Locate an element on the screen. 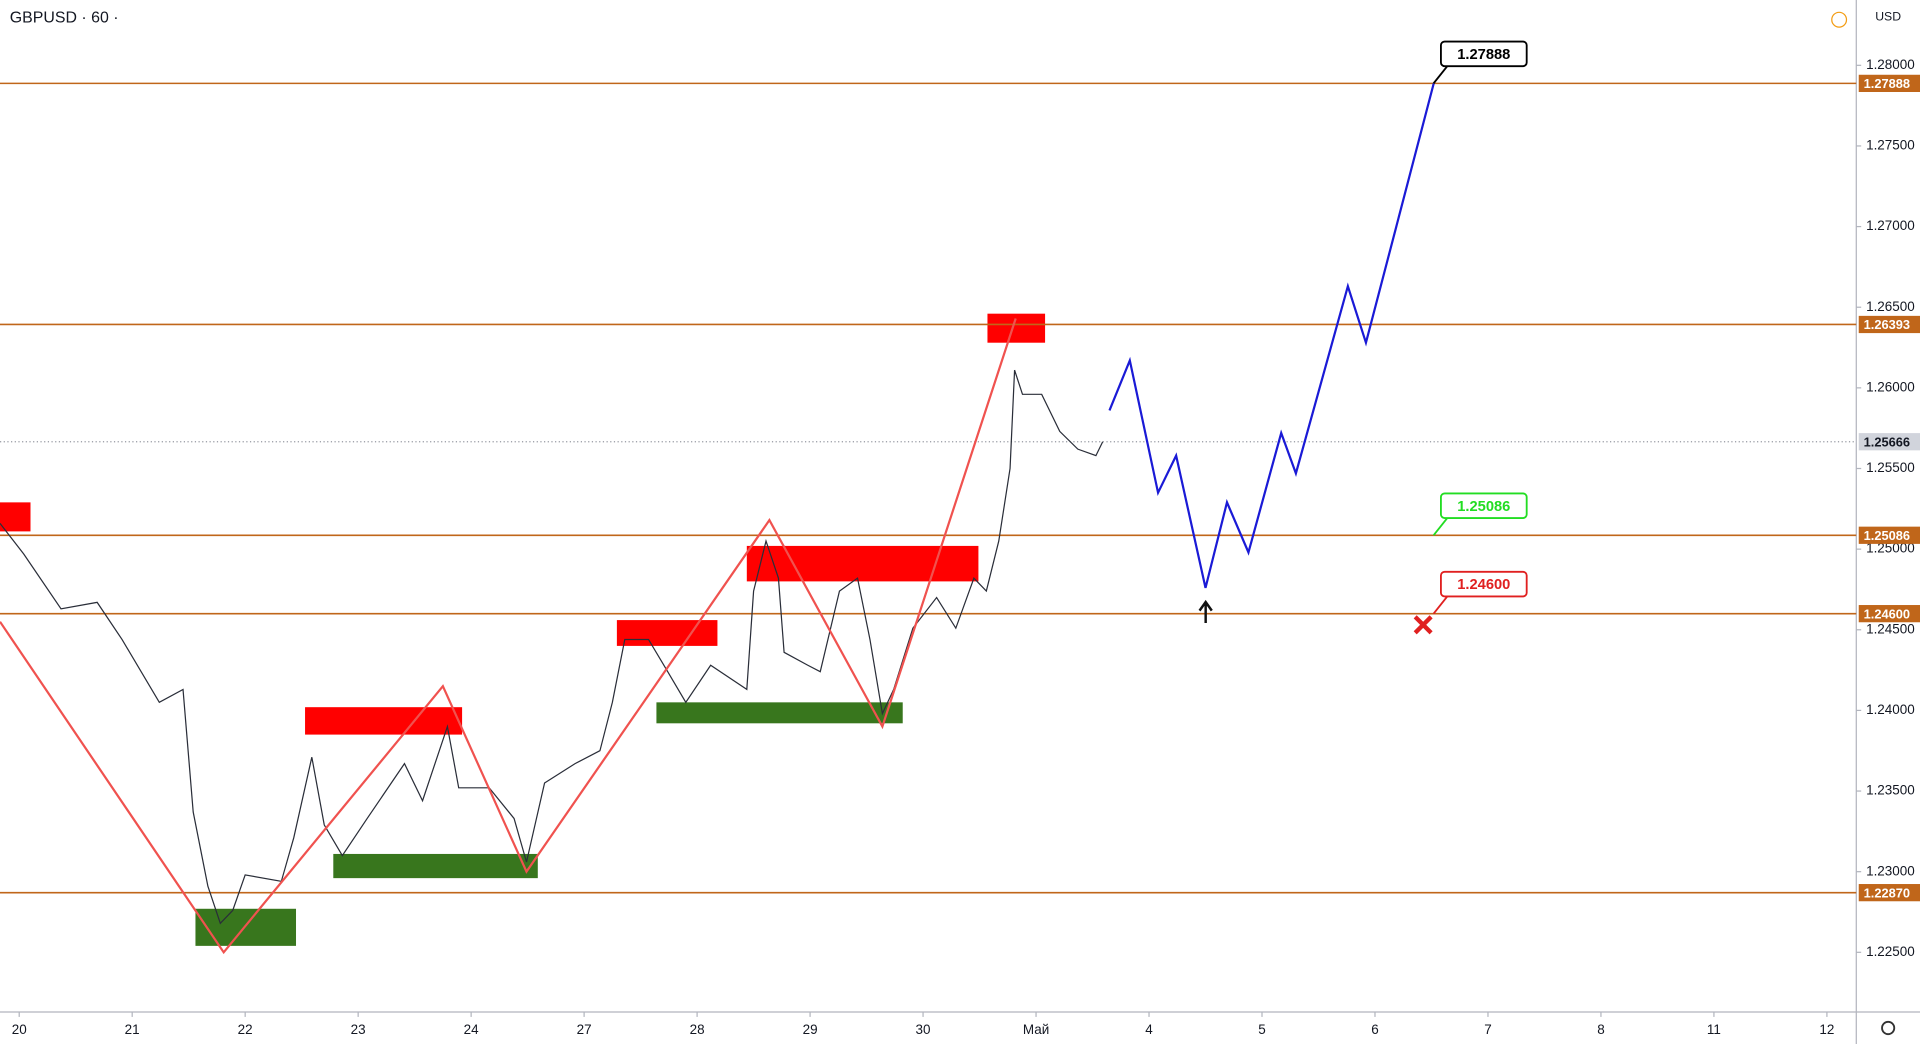 Image resolution: width=1920 pixels, height=1044 pixels. level-axis-label: 1.27888 is located at coordinates (1887, 83).